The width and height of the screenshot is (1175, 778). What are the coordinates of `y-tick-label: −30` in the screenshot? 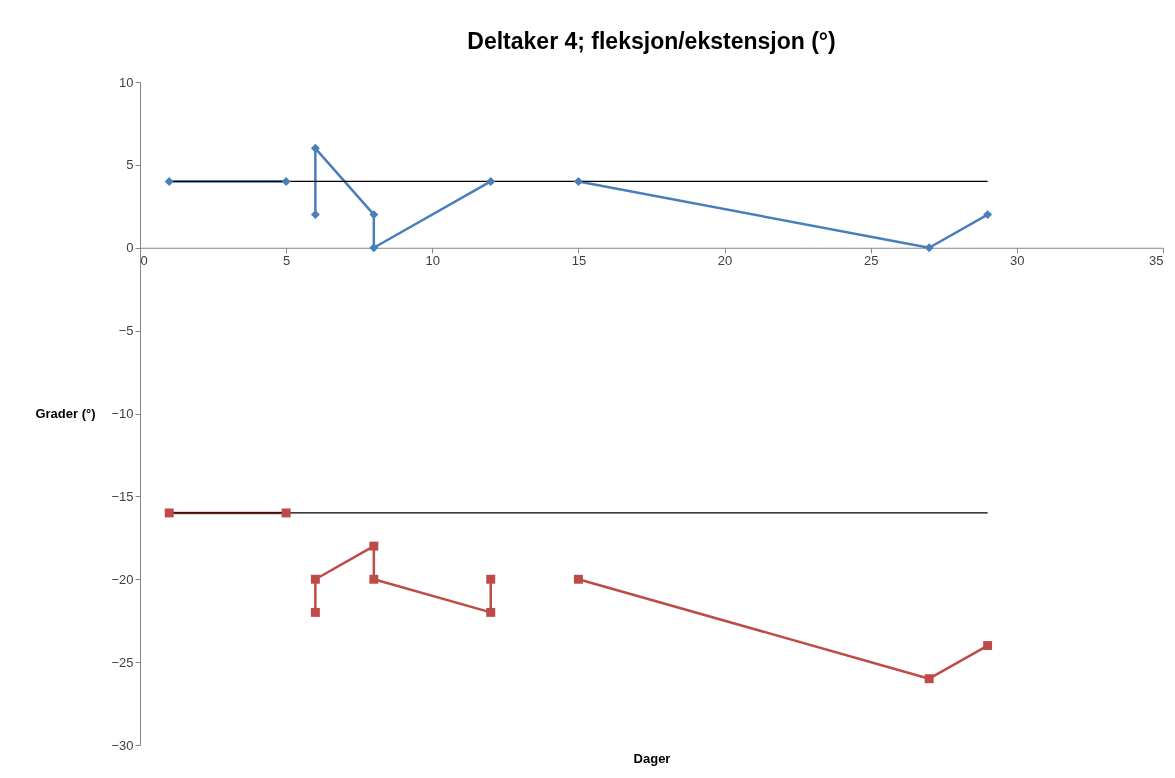 It's located at (122, 745).